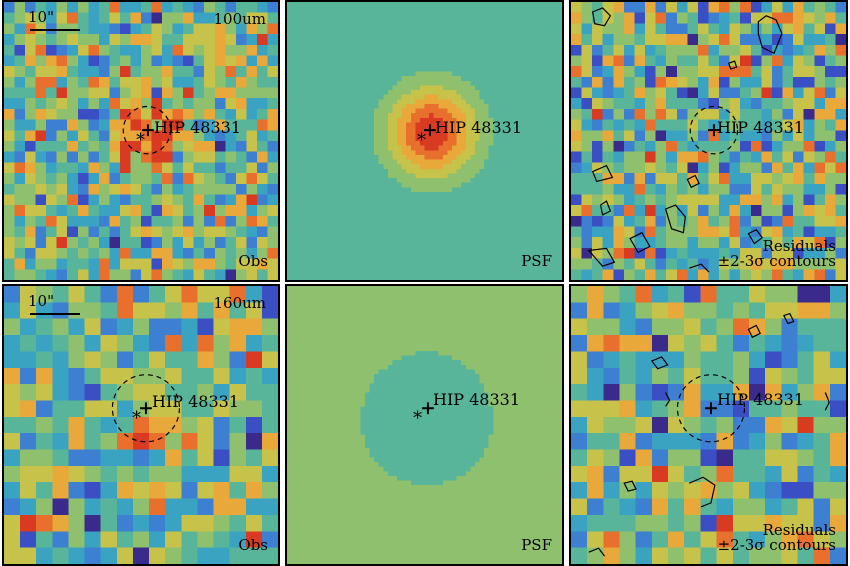  Describe the element at coordinates (239, 303) in the screenshot. I see `band-label: 160um` at that location.